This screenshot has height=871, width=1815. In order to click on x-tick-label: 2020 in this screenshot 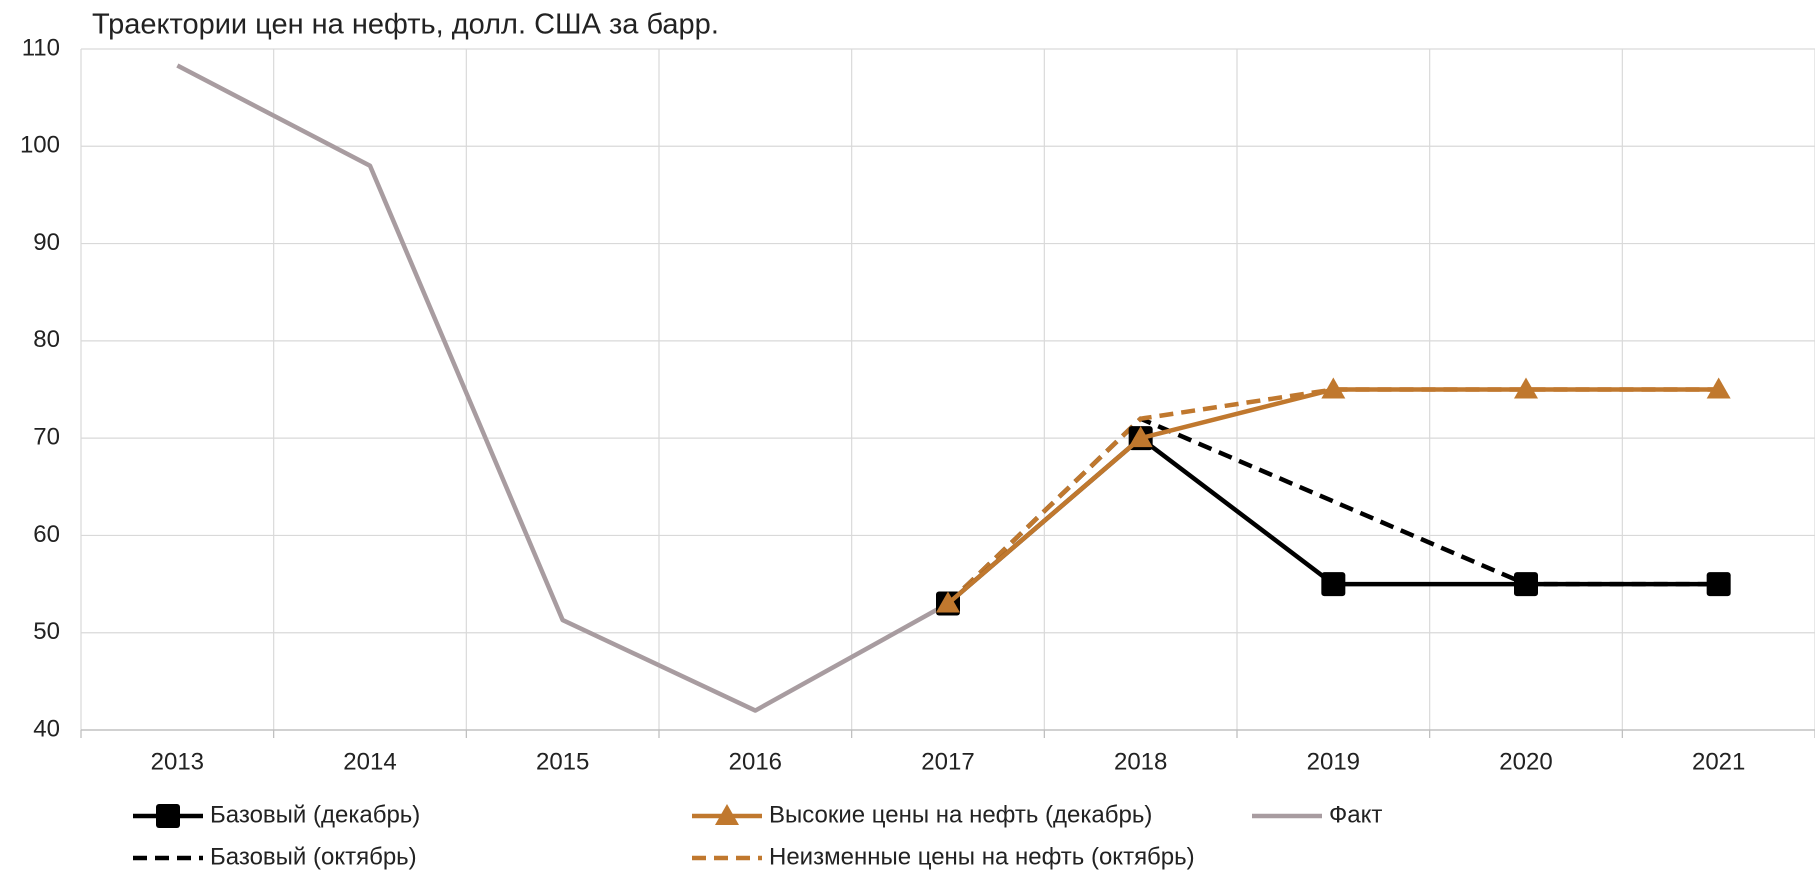, I will do `click(1525, 761)`.